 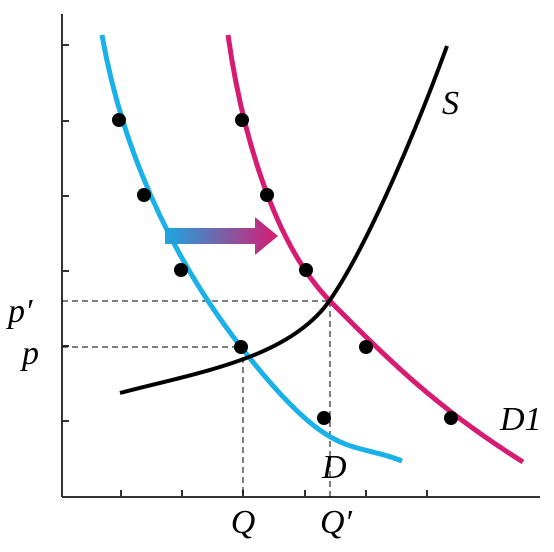 I want to click on shift-arrow, so click(x=221, y=236).